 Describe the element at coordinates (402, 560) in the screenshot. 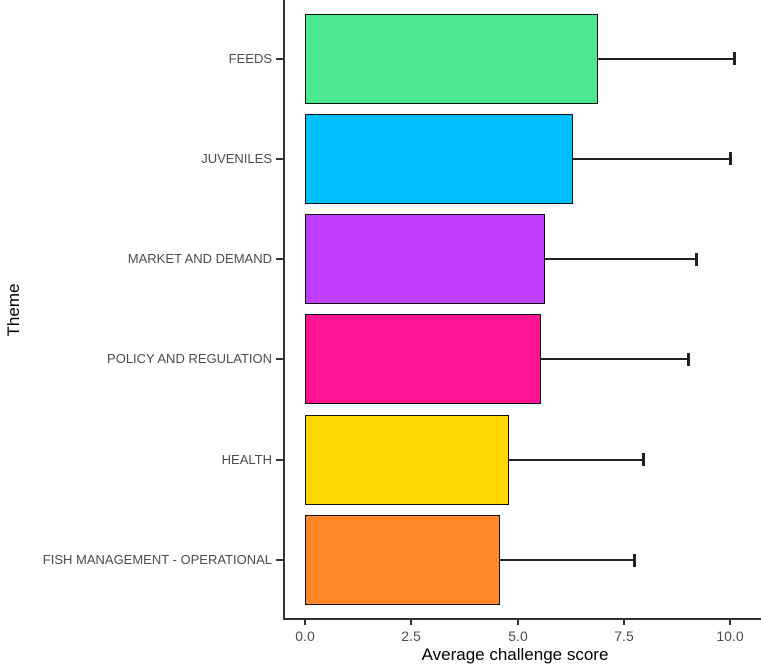

I see `bar-fish-management-operational` at that location.